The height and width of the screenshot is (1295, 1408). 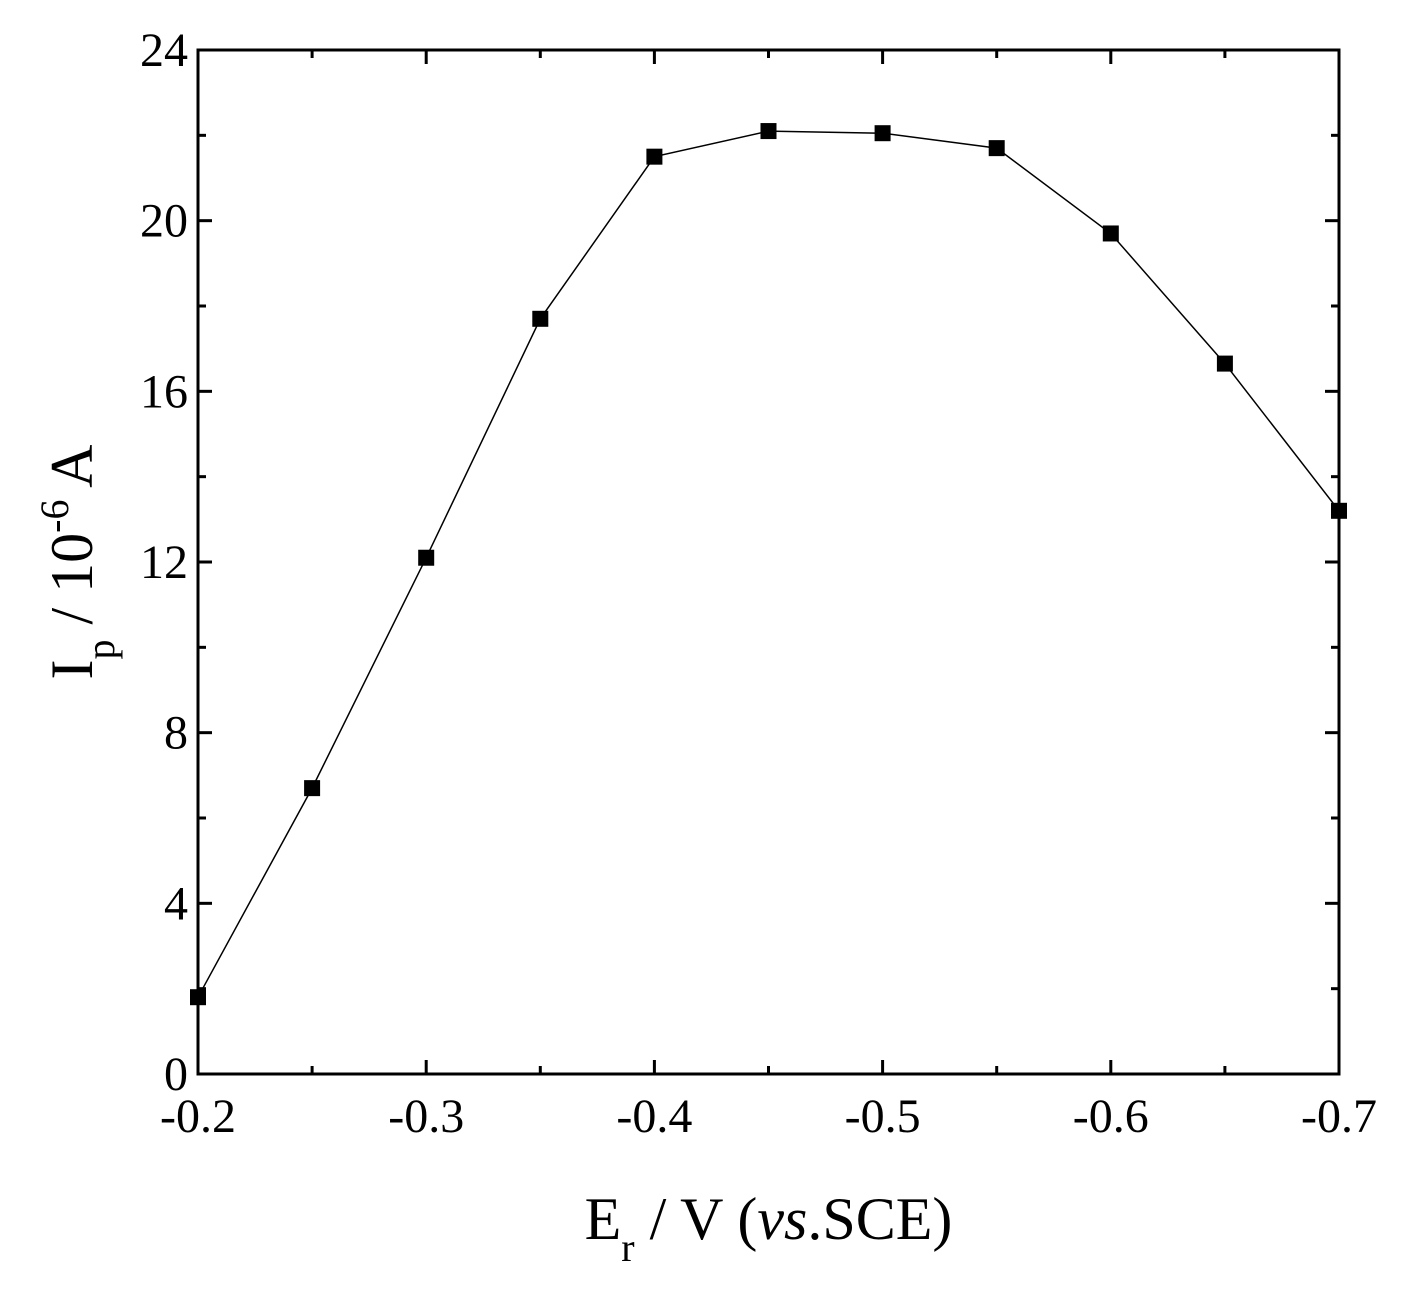 What do you see at coordinates (1339, 1116) in the screenshot?
I see `x-tick-label: -0.7` at bounding box center [1339, 1116].